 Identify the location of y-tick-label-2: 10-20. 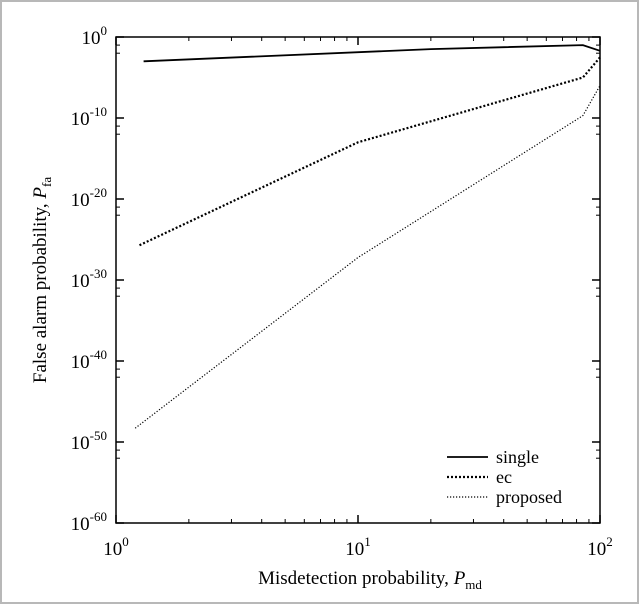
(89, 198).